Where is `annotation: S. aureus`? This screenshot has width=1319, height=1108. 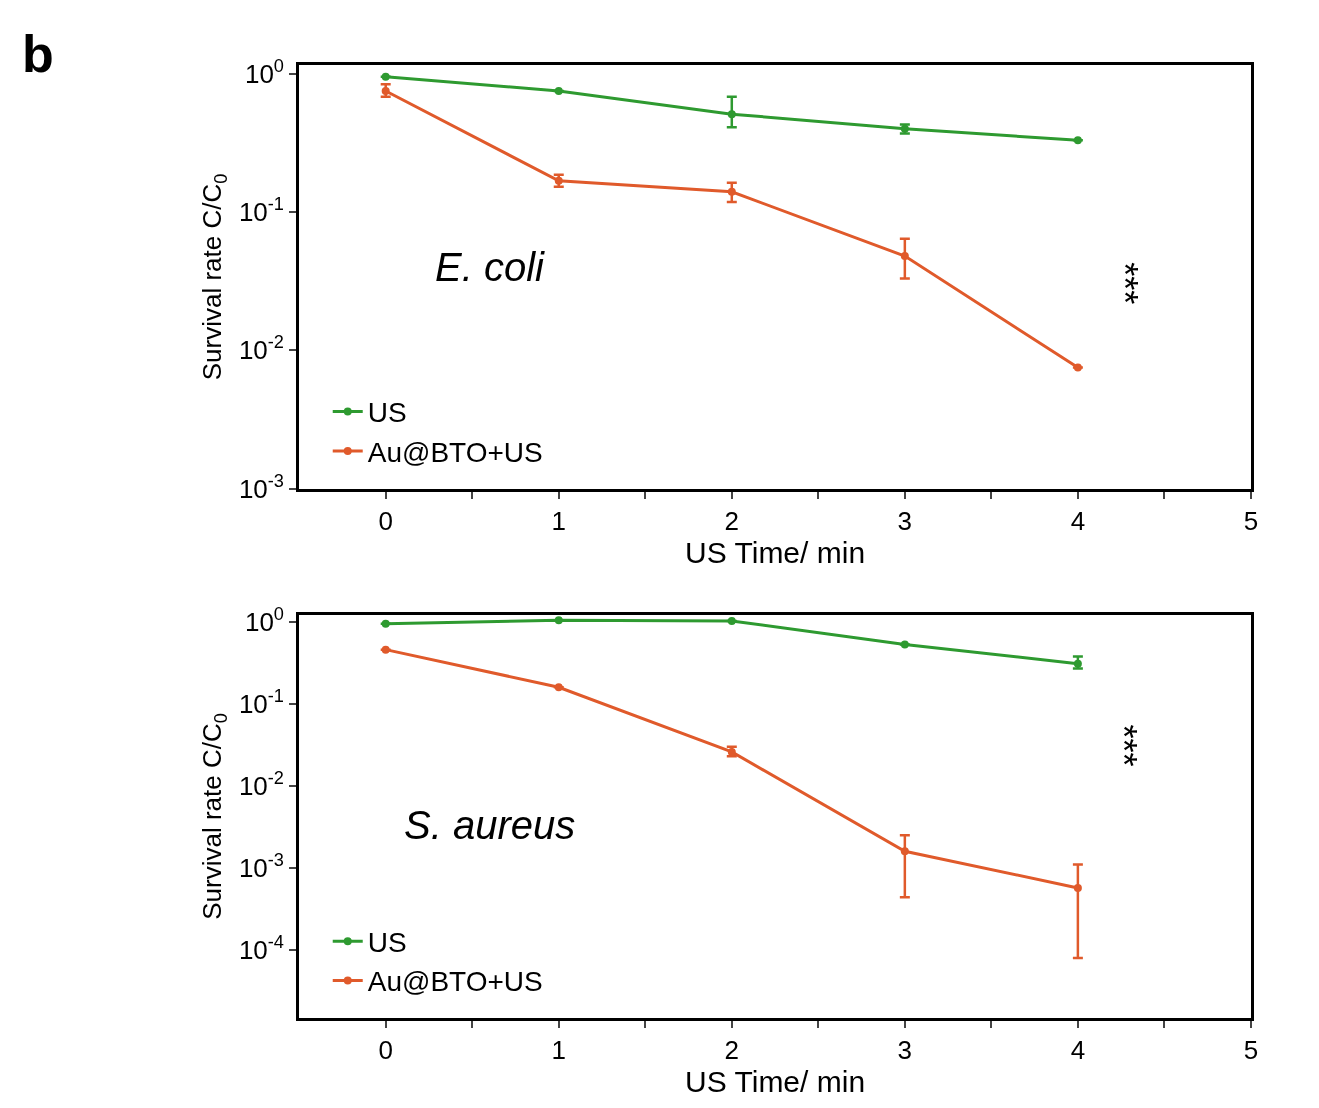
annotation: S. aureus is located at coordinates (490, 825).